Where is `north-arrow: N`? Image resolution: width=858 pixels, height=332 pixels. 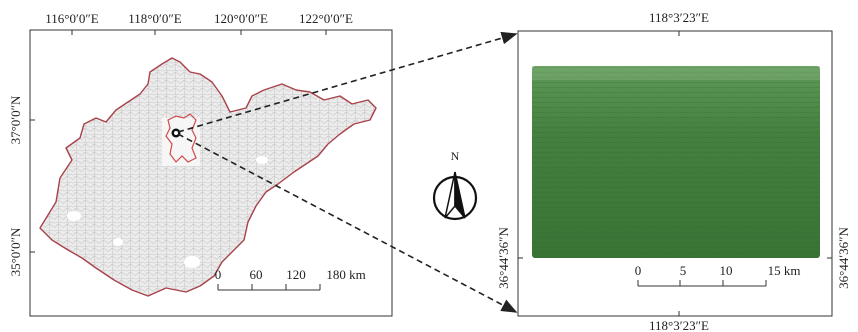 north-arrow: N is located at coordinates (455, 185).